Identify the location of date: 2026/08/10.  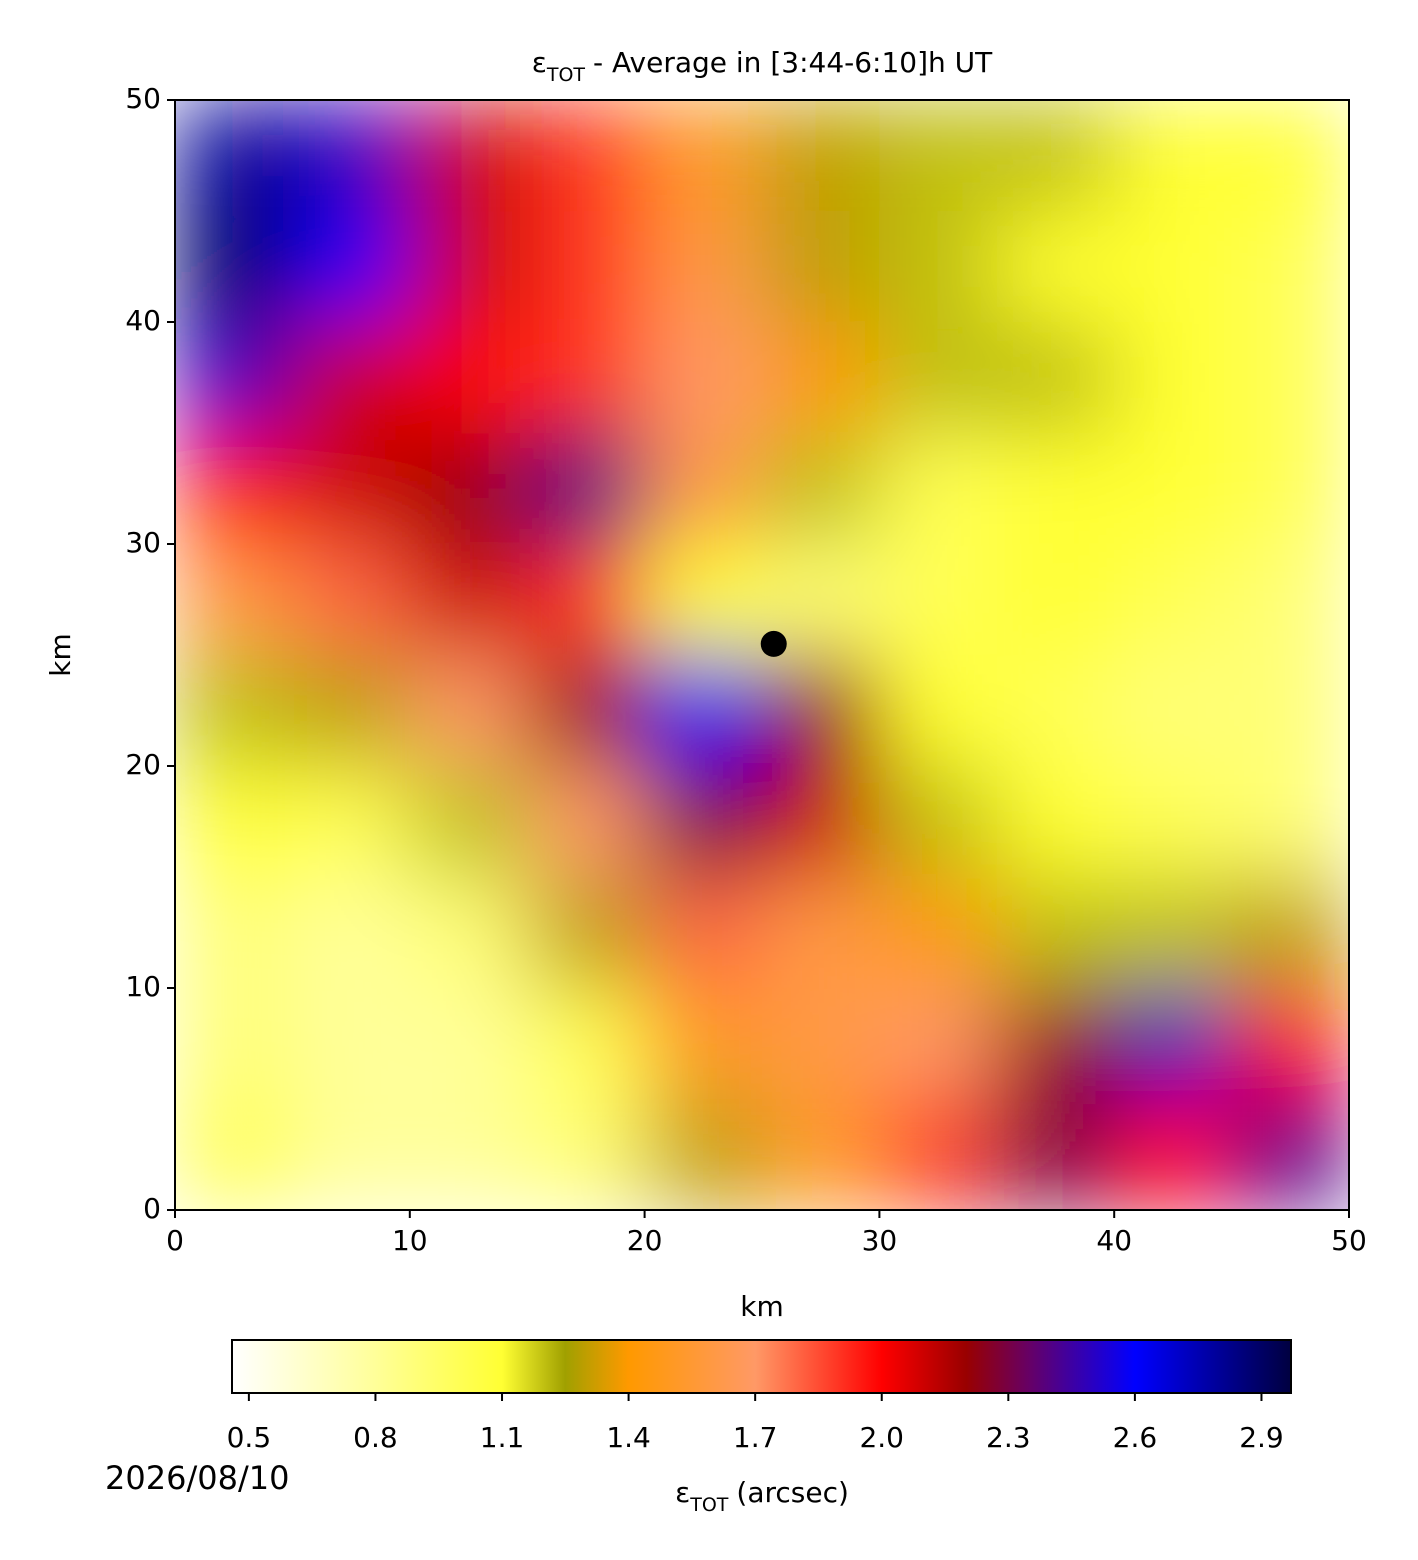
(197, 1478).